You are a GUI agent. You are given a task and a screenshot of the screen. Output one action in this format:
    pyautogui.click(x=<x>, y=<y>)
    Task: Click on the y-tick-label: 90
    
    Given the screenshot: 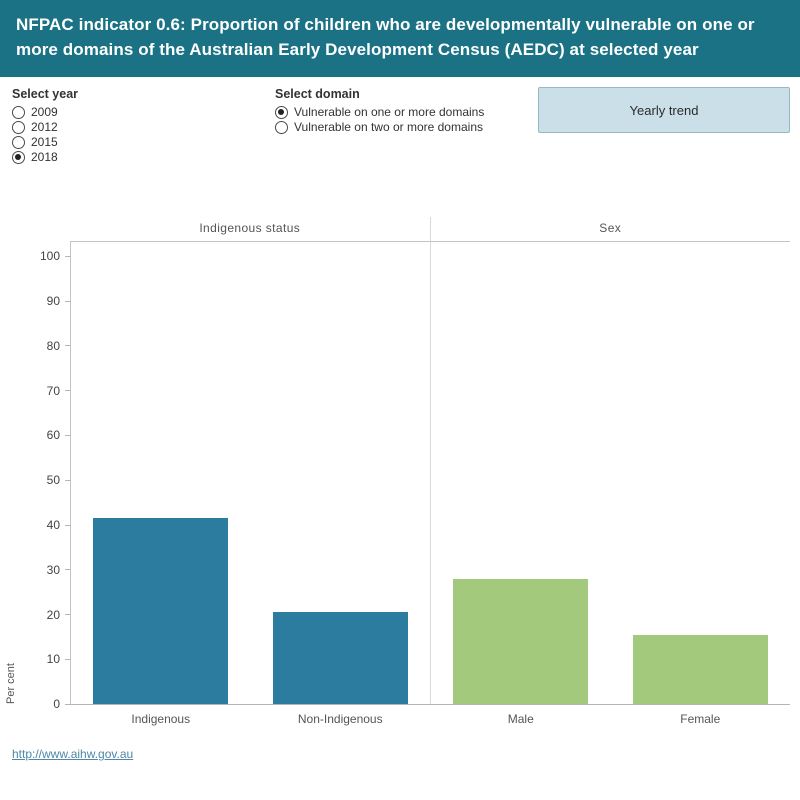 What is the action you would take?
    pyautogui.click(x=53, y=301)
    